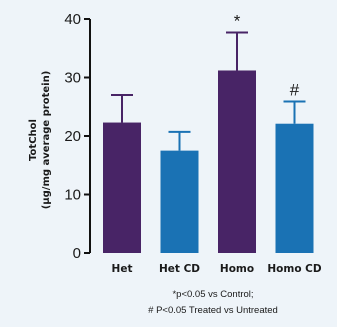 This screenshot has width=337, height=327. Describe the element at coordinates (40, 140) in the screenshot. I see `y-axis-label: TotChol (μg/mg average protein)` at that location.